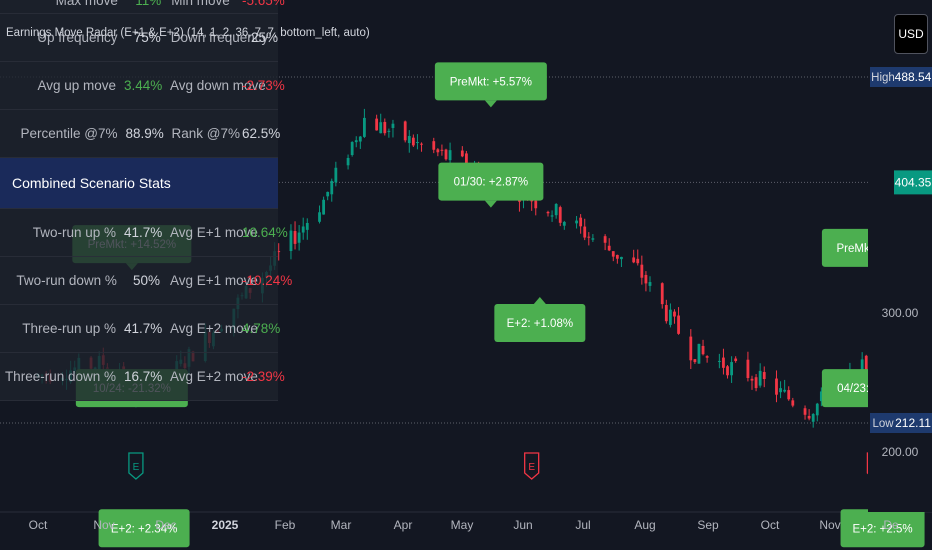 The image size is (932, 550). What do you see at coordinates (341, 525) in the screenshot?
I see `x-tick-label: Mar` at bounding box center [341, 525].